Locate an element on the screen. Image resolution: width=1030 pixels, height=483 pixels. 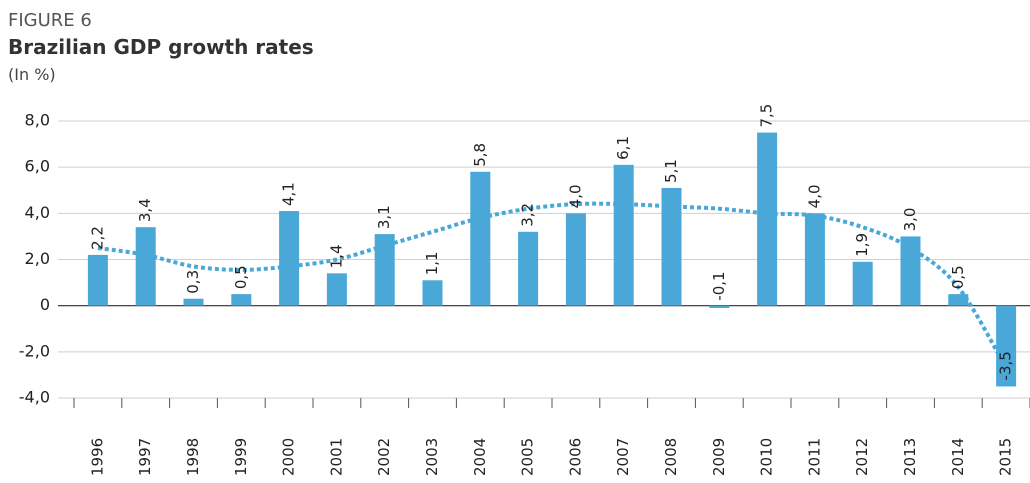
value-label: 0,3 is located at coordinates (193, 282).